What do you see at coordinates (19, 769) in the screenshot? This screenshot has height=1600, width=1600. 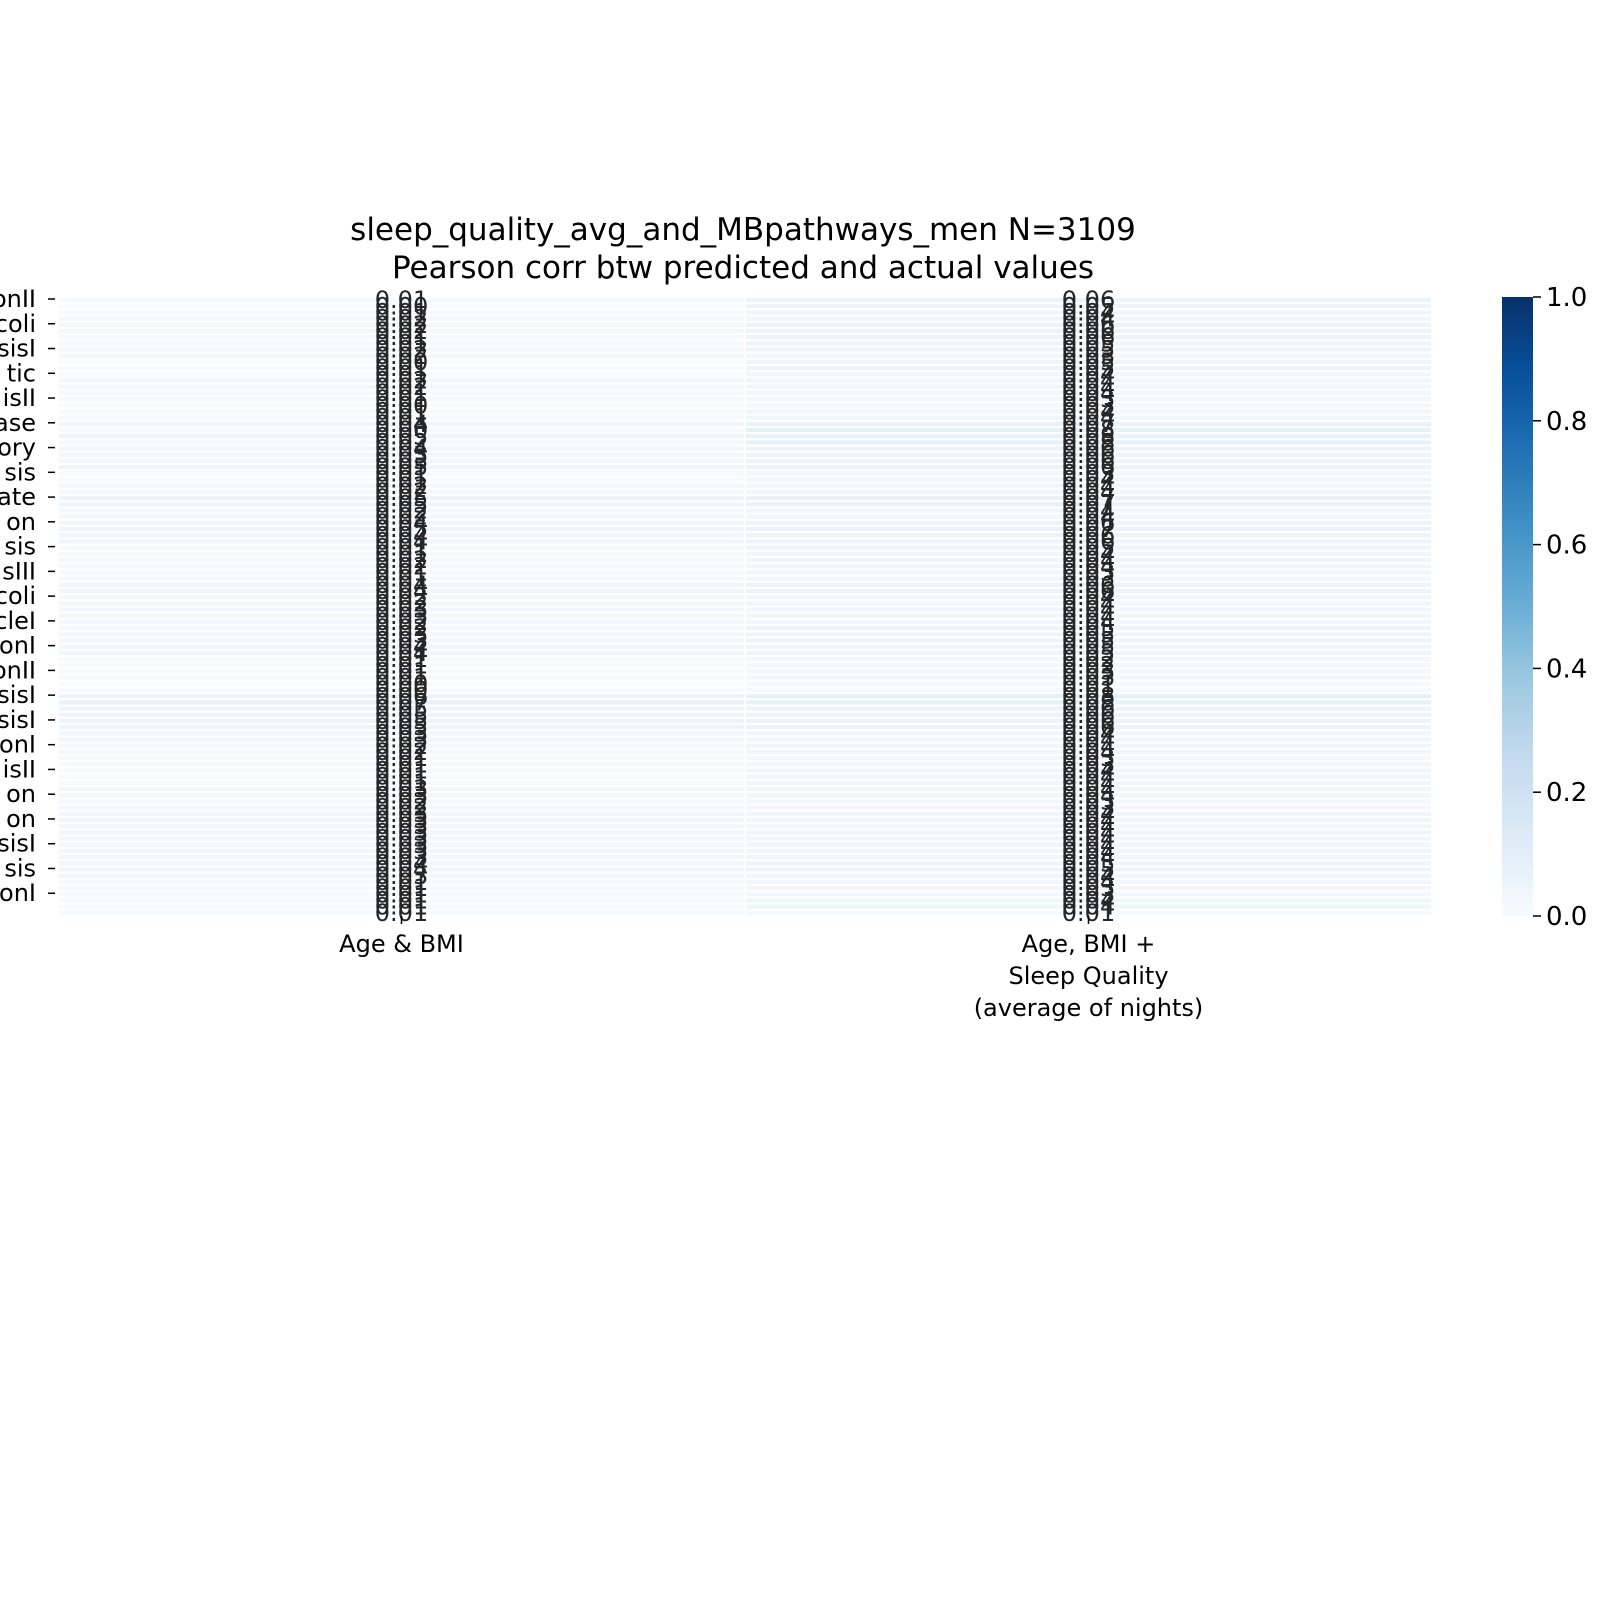 I see `y-tick-label: isII` at bounding box center [19, 769].